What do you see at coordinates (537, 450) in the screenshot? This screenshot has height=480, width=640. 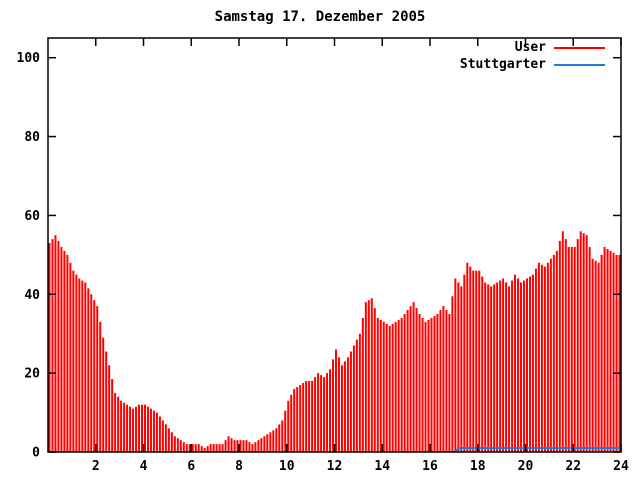 I see `stuttgarter-line` at bounding box center [537, 450].